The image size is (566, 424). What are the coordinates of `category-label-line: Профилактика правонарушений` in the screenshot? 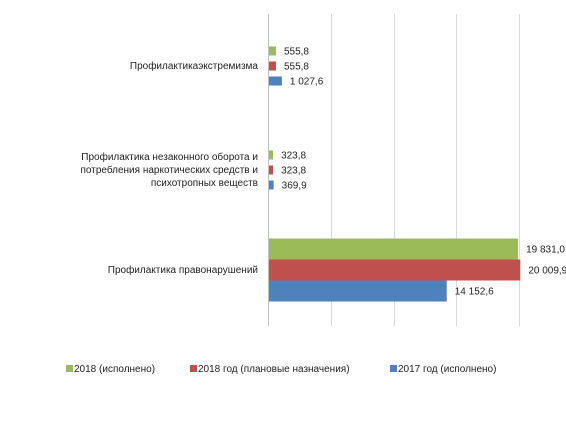 It's located at (183, 270).